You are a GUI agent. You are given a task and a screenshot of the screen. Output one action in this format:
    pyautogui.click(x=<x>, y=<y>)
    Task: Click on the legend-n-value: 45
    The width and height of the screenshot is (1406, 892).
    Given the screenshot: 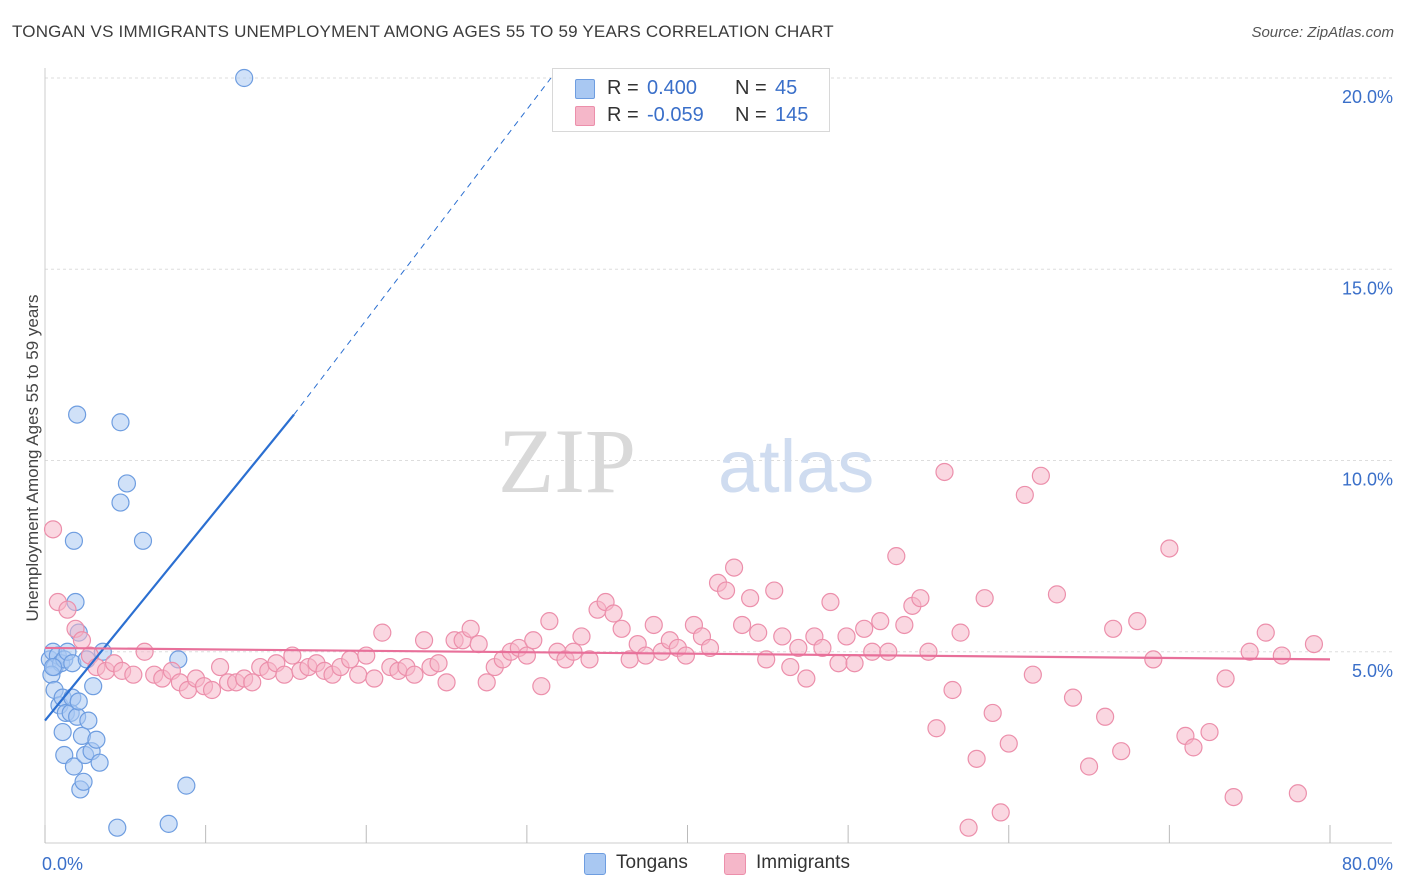 What is the action you would take?
    pyautogui.click(x=786, y=88)
    